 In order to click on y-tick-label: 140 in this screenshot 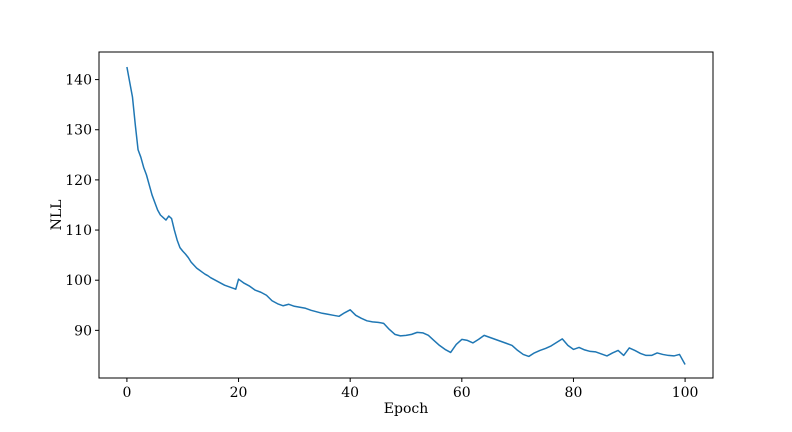, I will do `click(78, 81)`.